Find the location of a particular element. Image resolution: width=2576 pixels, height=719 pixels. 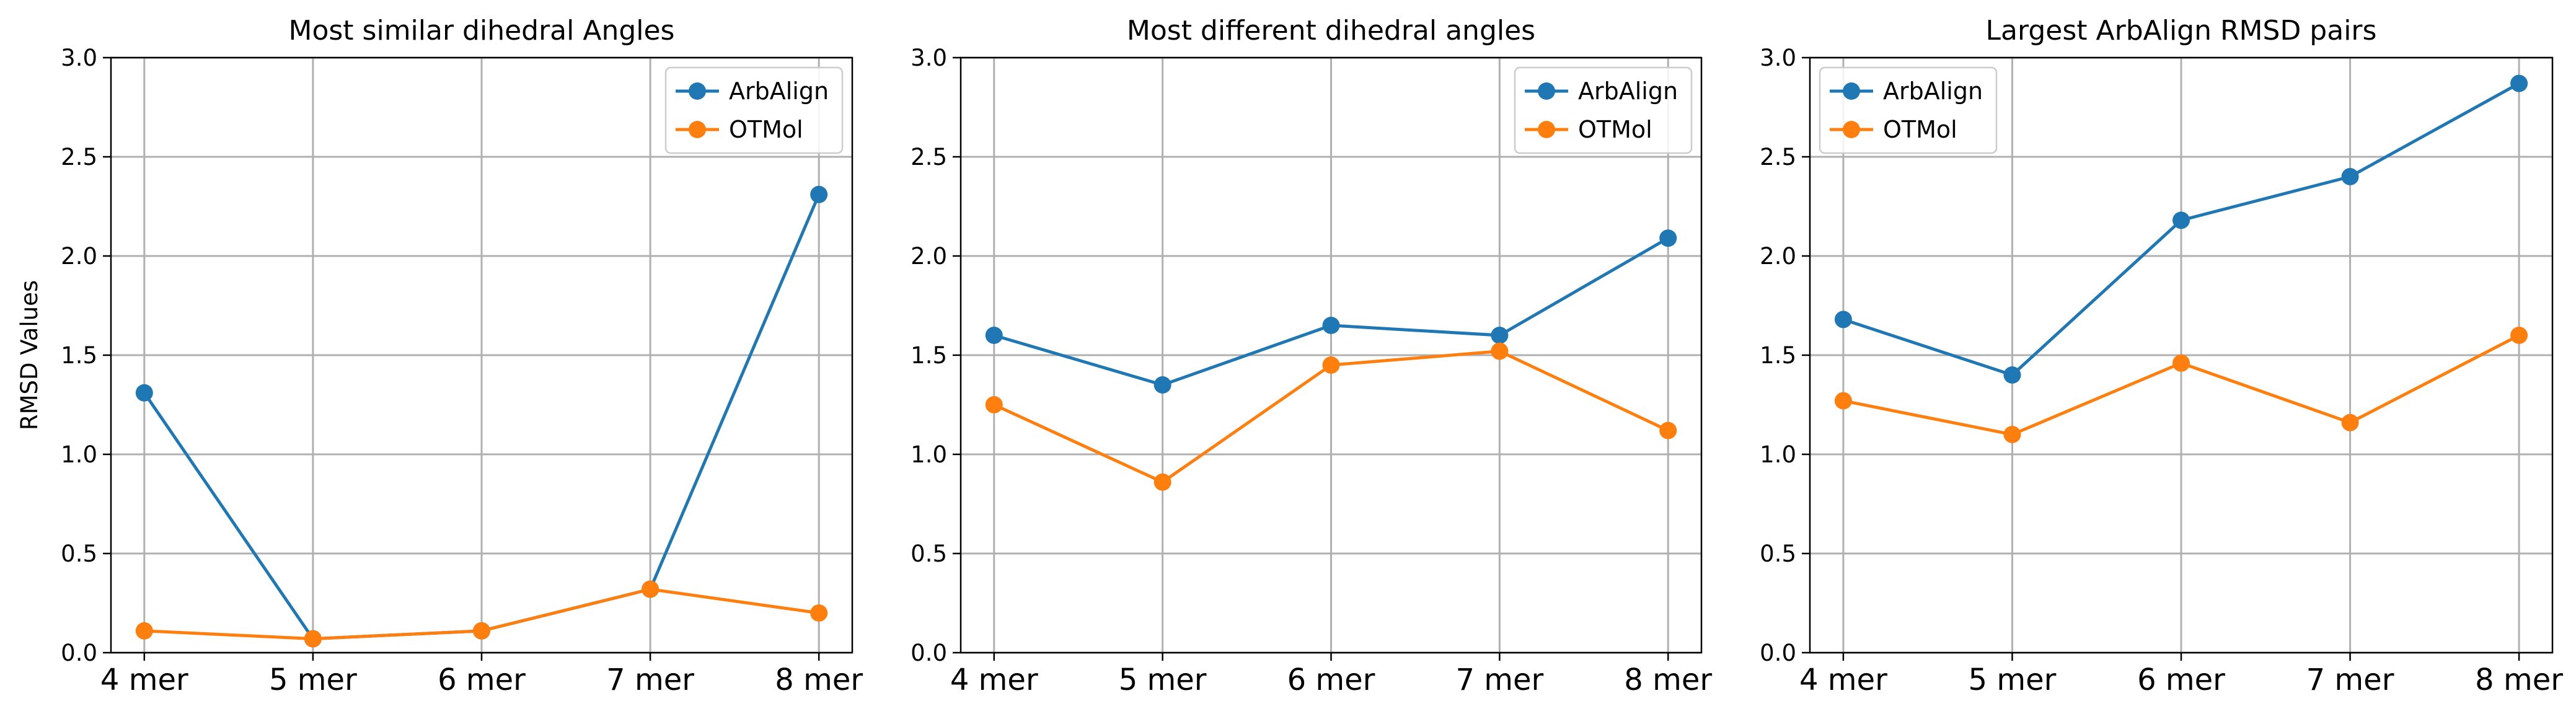

chart-title: Most similar dihedral Angles is located at coordinates (482, 31).